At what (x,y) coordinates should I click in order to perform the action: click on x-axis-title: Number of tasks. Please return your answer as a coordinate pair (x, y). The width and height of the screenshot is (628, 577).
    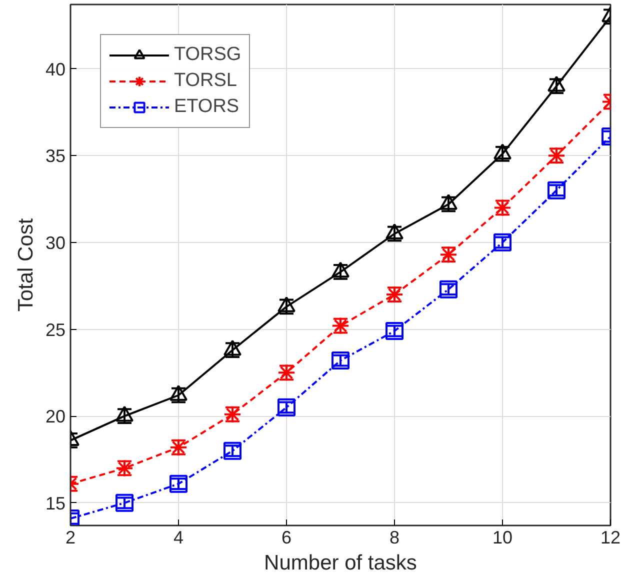
    Looking at the image, I should click on (340, 563).